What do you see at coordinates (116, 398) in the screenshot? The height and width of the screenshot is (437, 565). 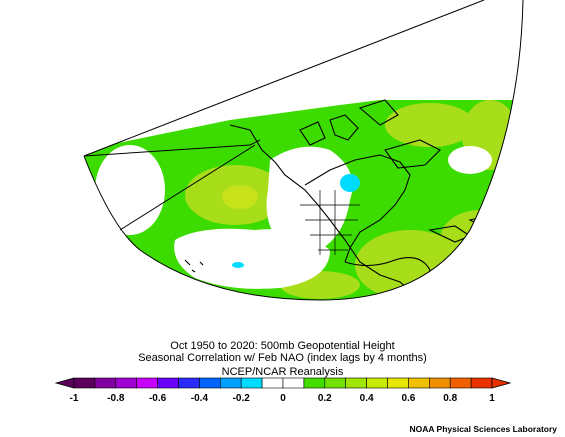 I see `colorbar-tick-label: -0.8` at bounding box center [116, 398].